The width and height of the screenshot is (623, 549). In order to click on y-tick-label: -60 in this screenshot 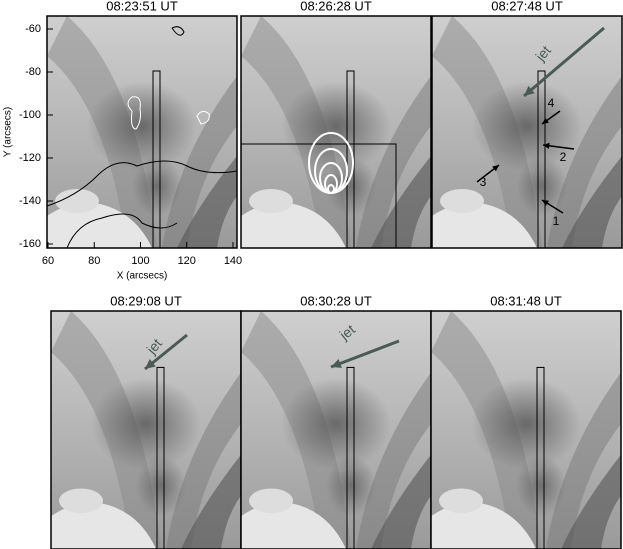, I will do `click(33, 29)`.